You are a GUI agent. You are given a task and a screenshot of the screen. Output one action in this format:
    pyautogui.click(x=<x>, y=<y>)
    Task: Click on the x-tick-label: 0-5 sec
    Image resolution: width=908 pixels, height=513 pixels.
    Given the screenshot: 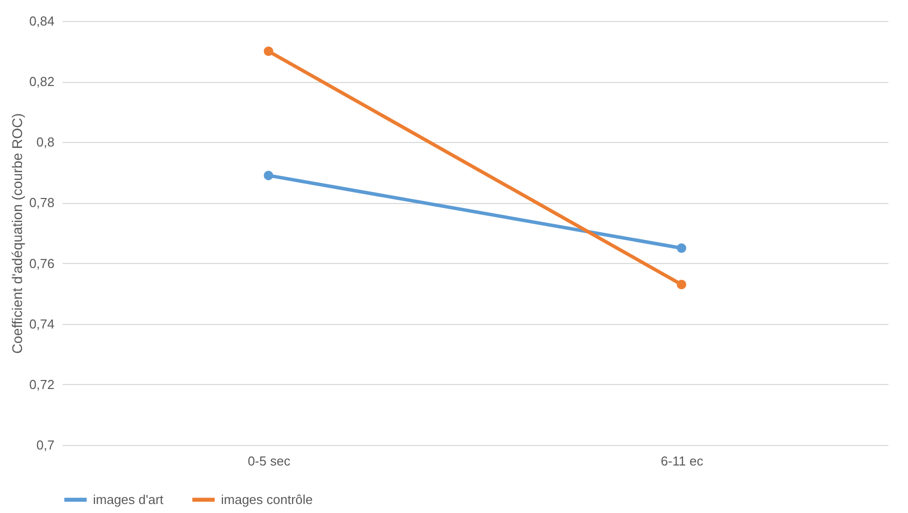 What is the action you would take?
    pyautogui.click(x=269, y=461)
    